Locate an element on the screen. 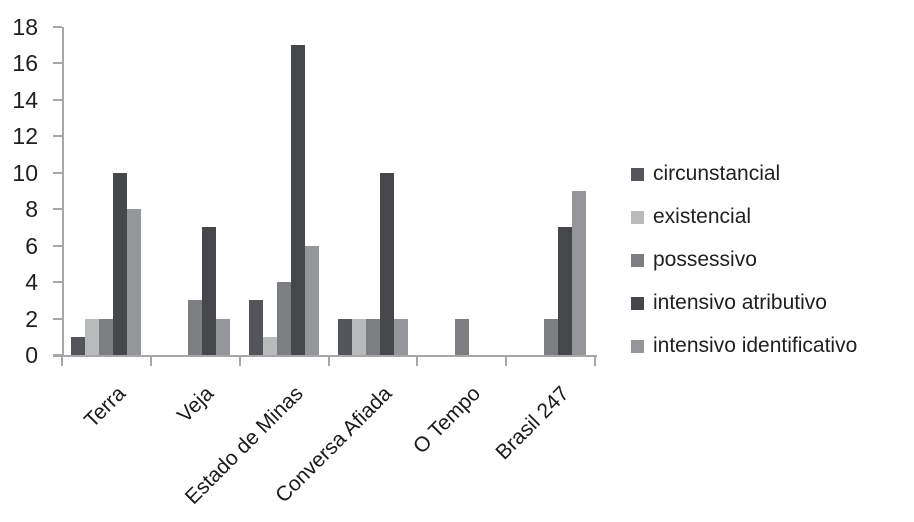  y-axis-tick-label: 12 is located at coordinates (25, 136).